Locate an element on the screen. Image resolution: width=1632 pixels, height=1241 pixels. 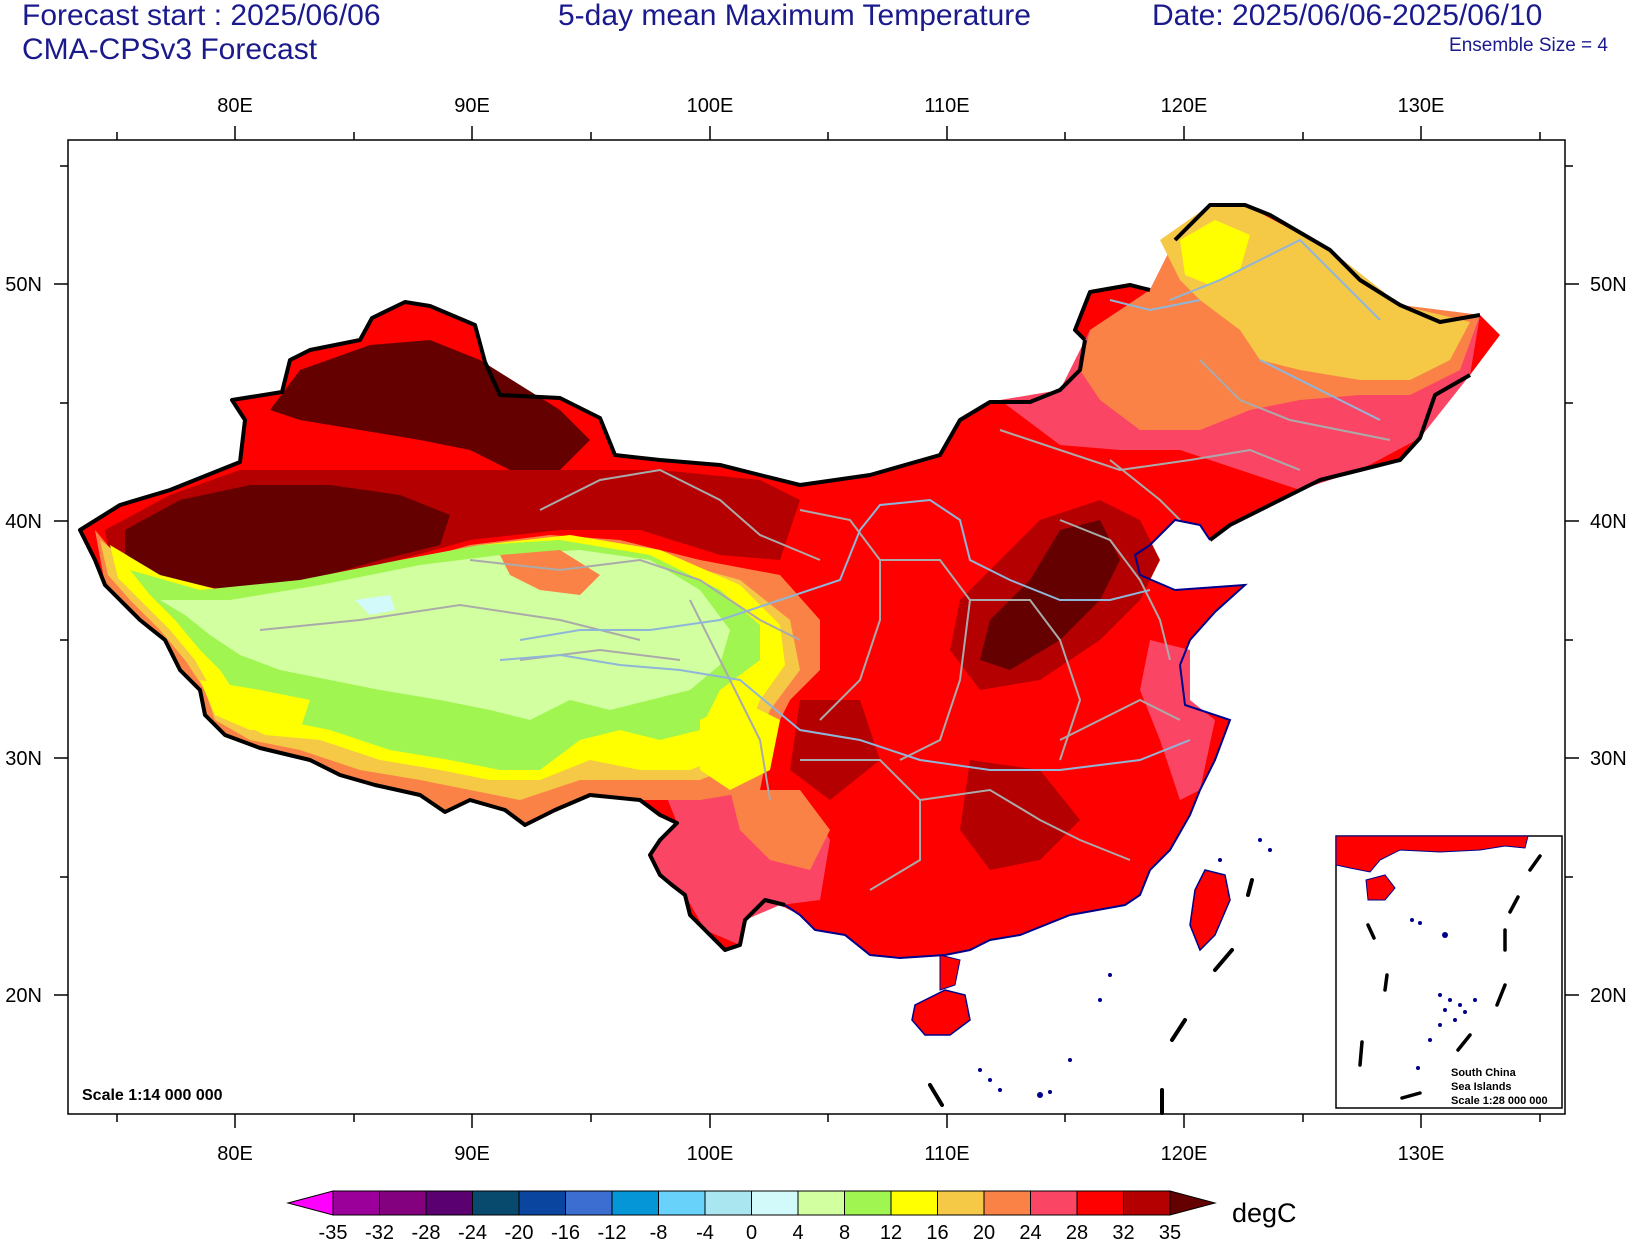
colorbar-tick-label: 0 is located at coordinates (751, 1231).